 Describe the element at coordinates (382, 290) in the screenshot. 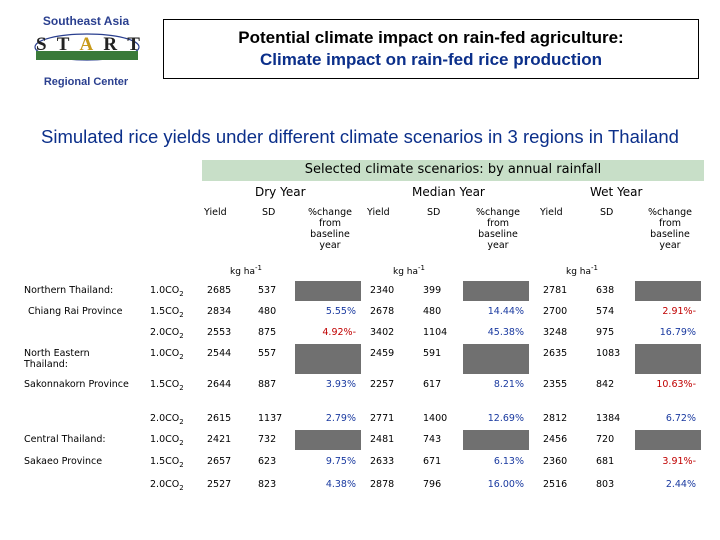

I see `yield-cell: 2340` at that location.